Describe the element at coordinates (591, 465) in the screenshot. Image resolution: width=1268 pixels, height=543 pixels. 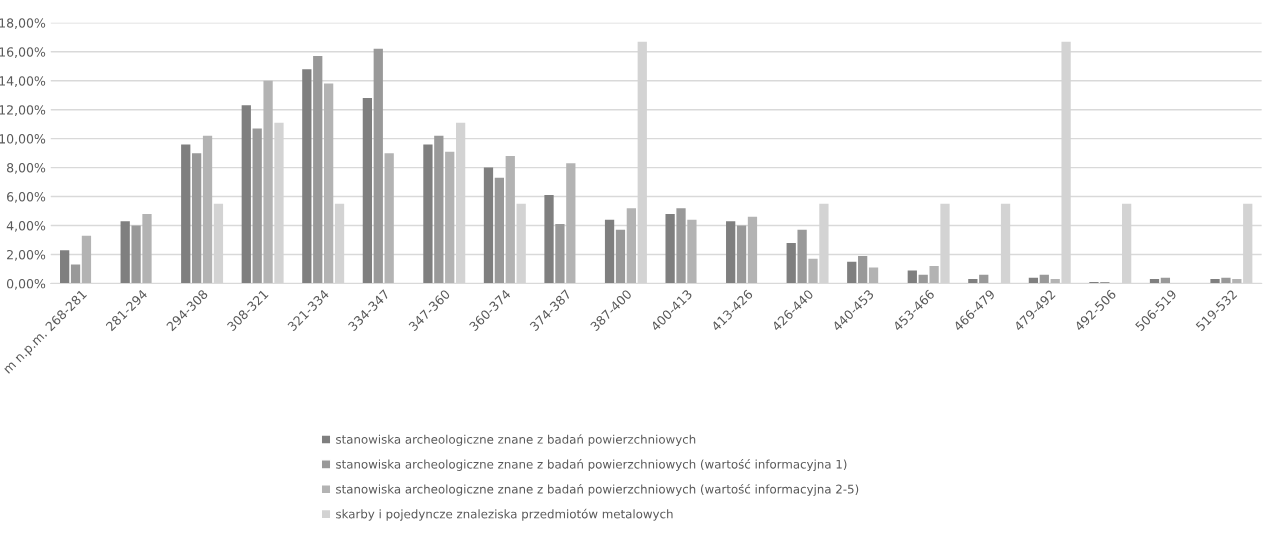
I see `legend-label: stanowiska archeologiczne znane z badań powierzchniowych (wartość informacyjna 1)` at that location.